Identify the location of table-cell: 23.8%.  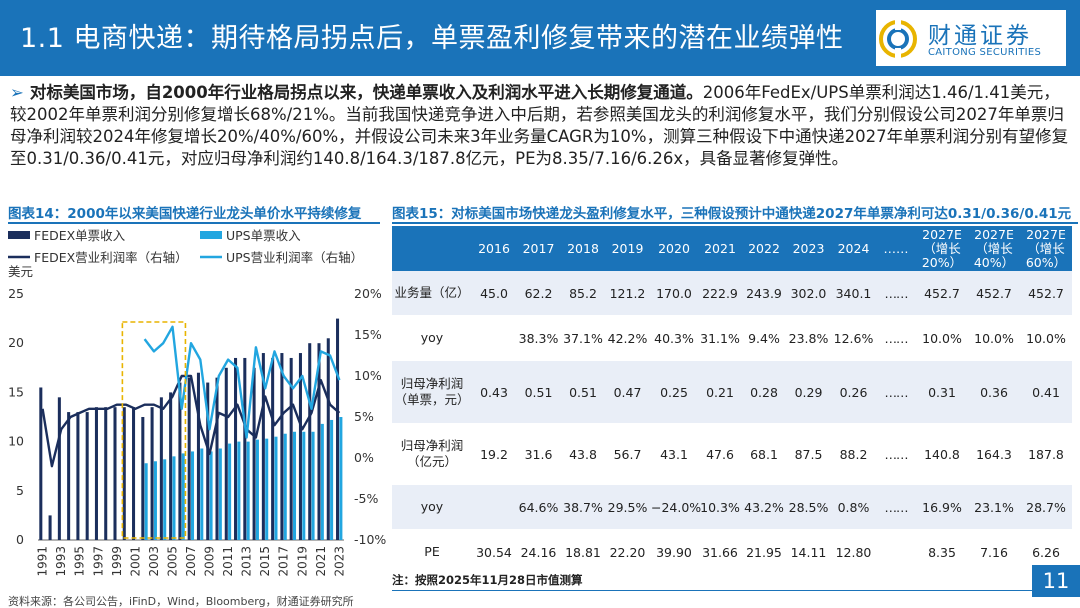
(808, 338).